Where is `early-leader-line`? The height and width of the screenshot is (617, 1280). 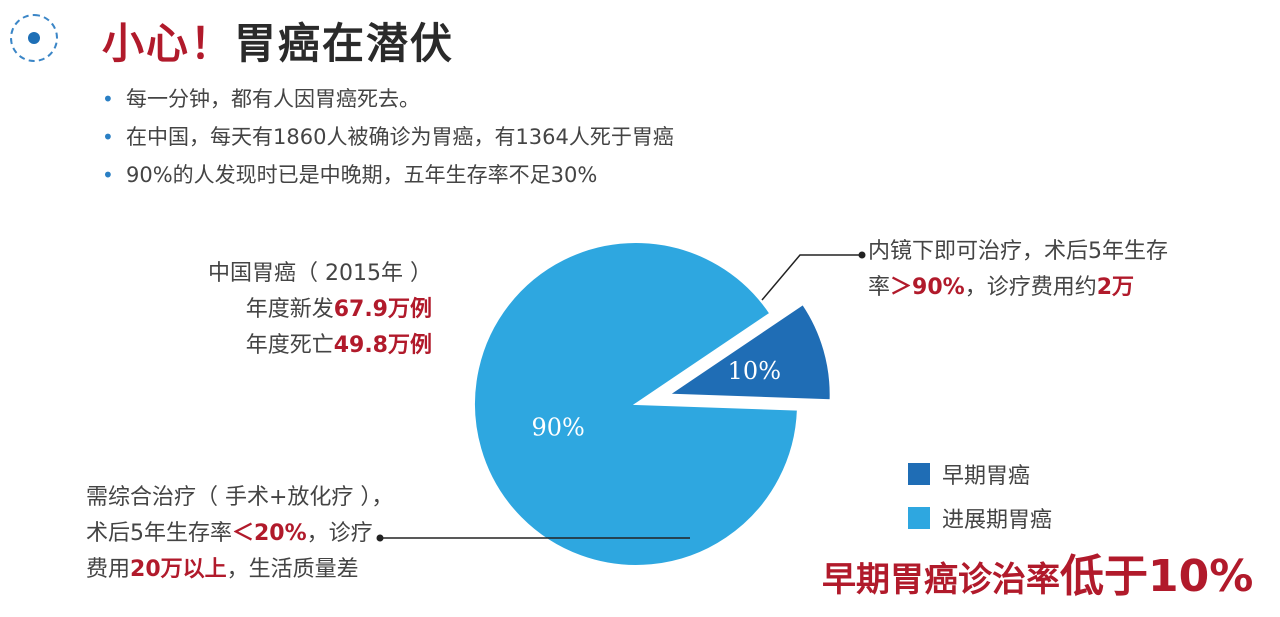 early-leader-line is located at coordinates (811, 277).